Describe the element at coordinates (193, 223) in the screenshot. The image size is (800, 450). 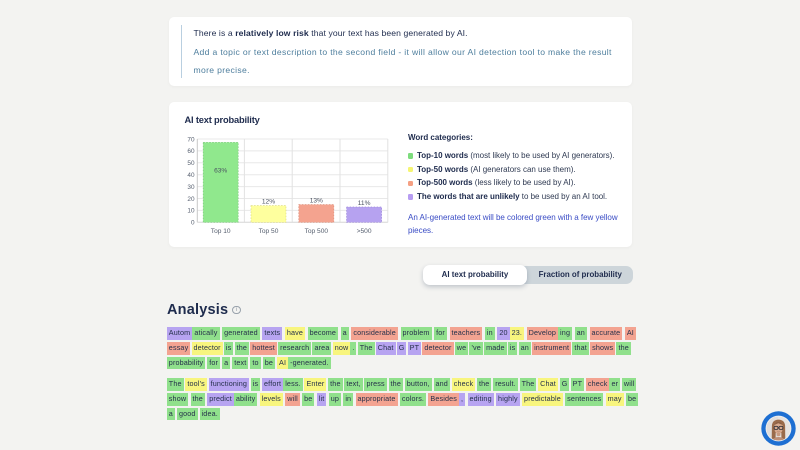
I see `svg-text: 0` at that location.